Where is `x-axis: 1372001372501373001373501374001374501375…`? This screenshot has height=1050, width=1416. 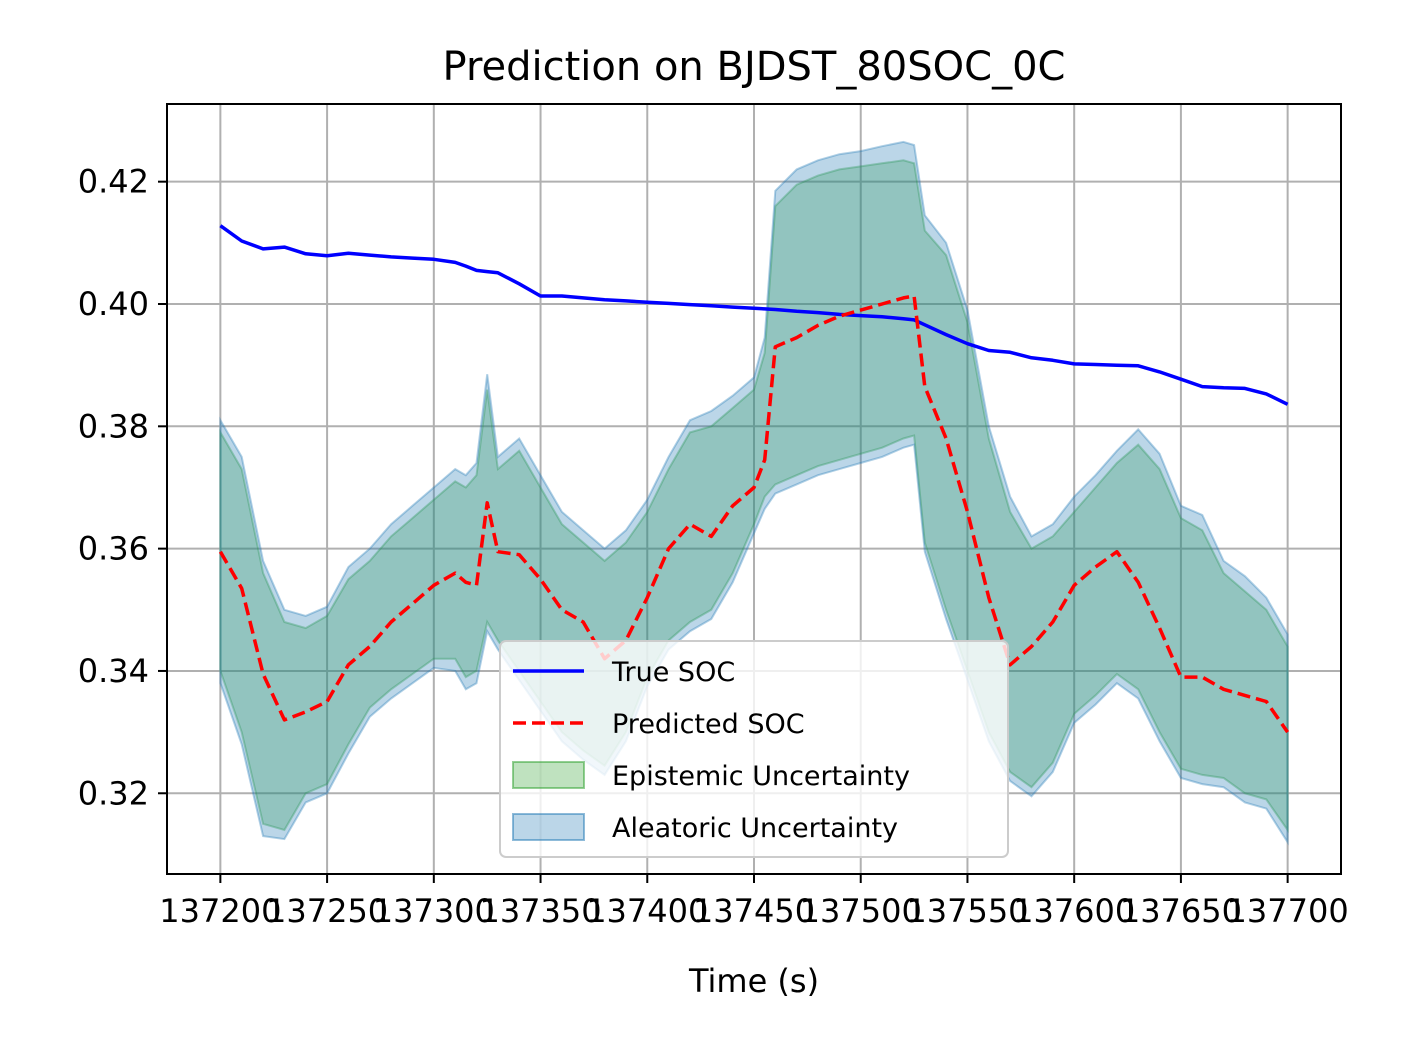
x-axis: 1372001372501373001373501374001374501375… is located at coordinates (754, 902).